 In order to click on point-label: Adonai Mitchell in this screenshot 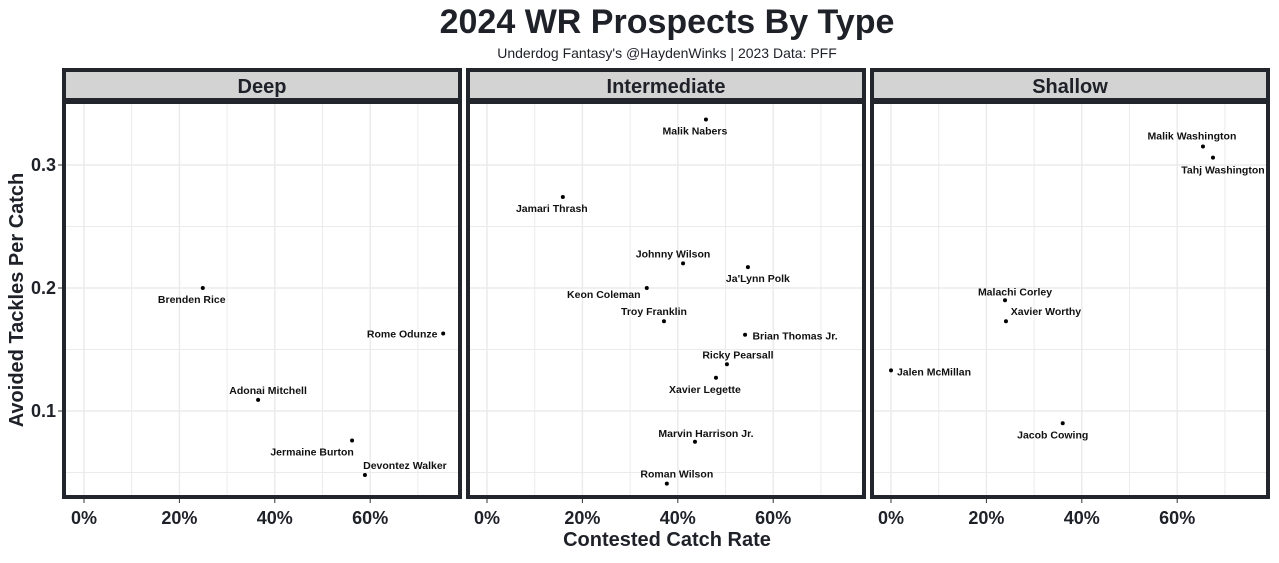, I will do `click(268, 391)`.